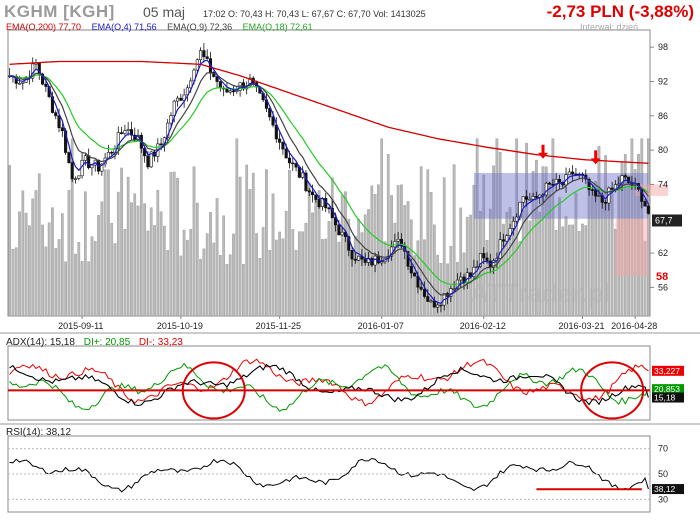  I want to click on price-tag-label: 67,7, so click(664, 220).